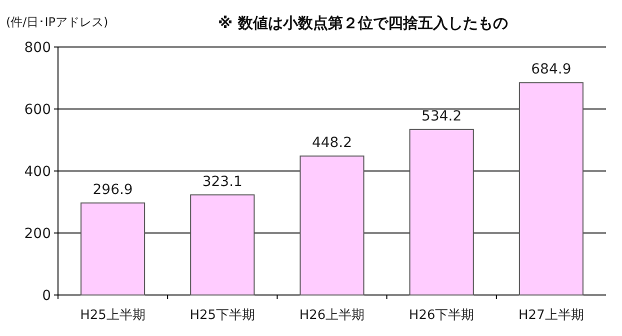 This screenshot has height=336, width=622. I want to click on data-label: 296.9, so click(112, 190).